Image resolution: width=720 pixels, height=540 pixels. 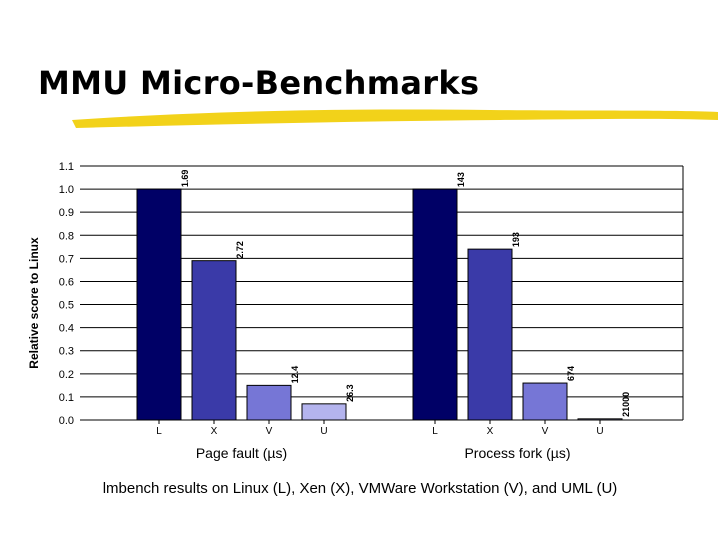 What do you see at coordinates (259, 83) in the screenshot?
I see `slide-title: MMU Micro-Benchmarks` at bounding box center [259, 83].